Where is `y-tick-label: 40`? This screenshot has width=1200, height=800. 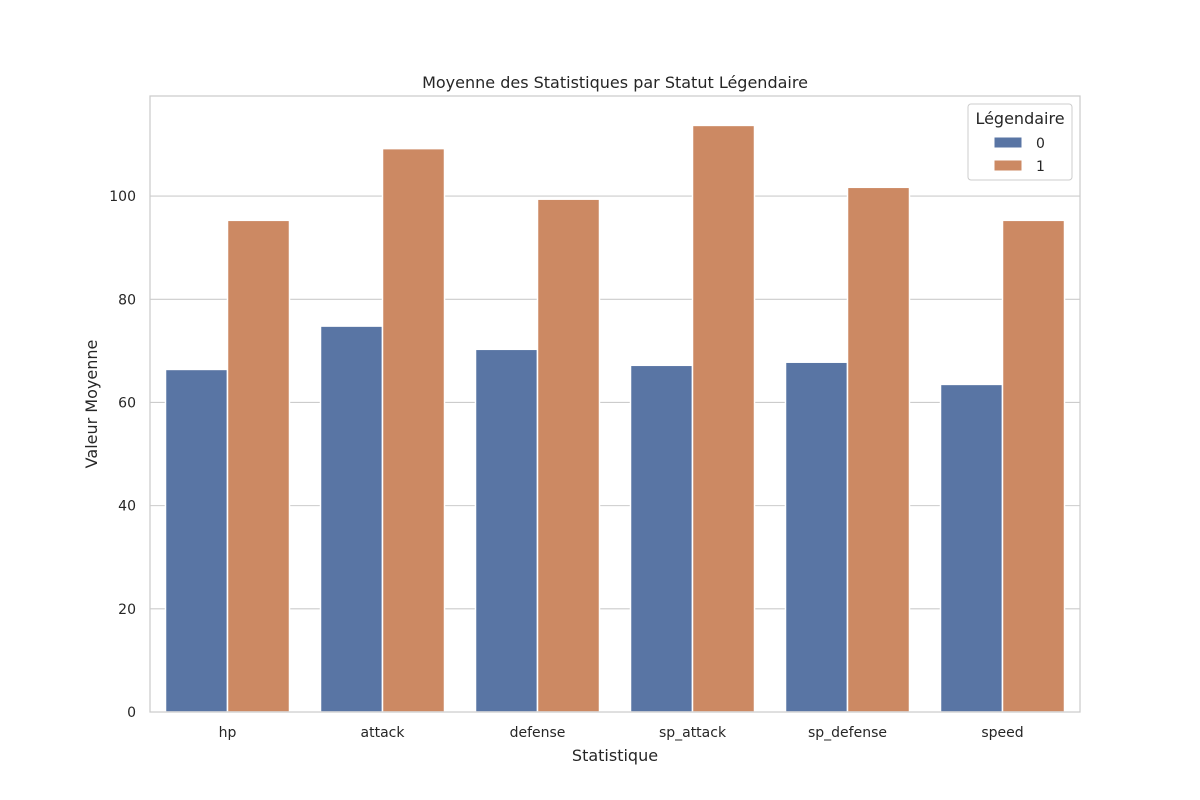
y-tick-label: 40 is located at coordinates (127, 507).